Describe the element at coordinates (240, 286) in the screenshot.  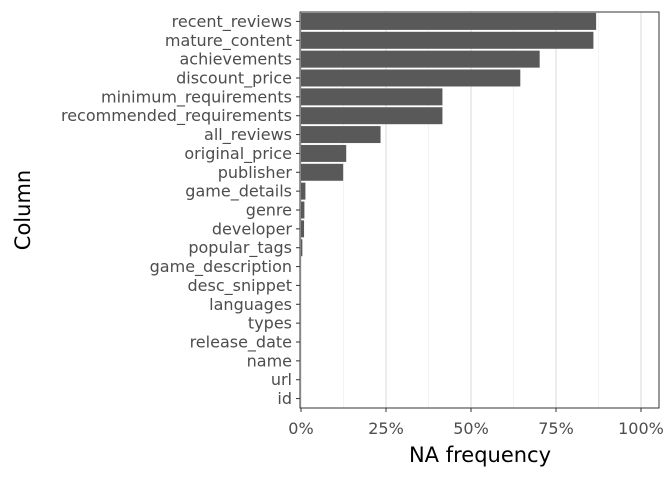
I see `y-tick-label: desc_snippet` at that location.